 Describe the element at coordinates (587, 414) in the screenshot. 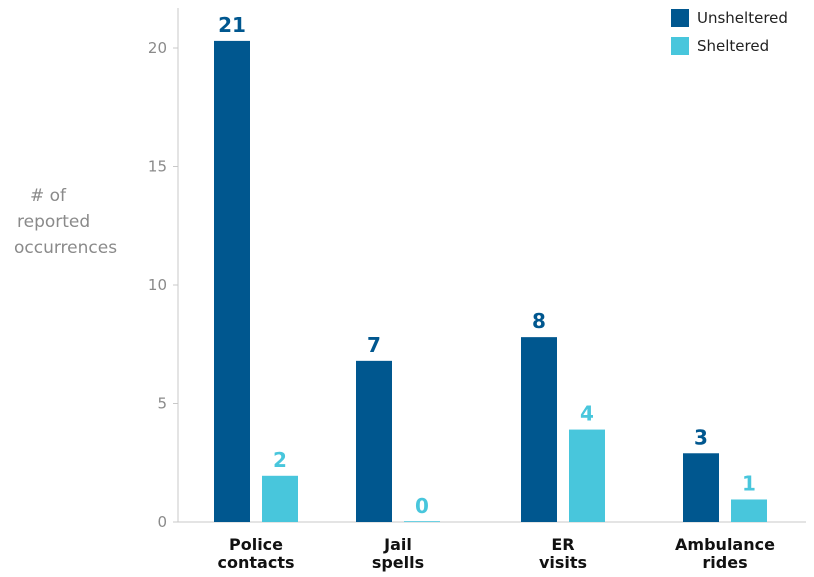

I see `value-label: 4` at that location.